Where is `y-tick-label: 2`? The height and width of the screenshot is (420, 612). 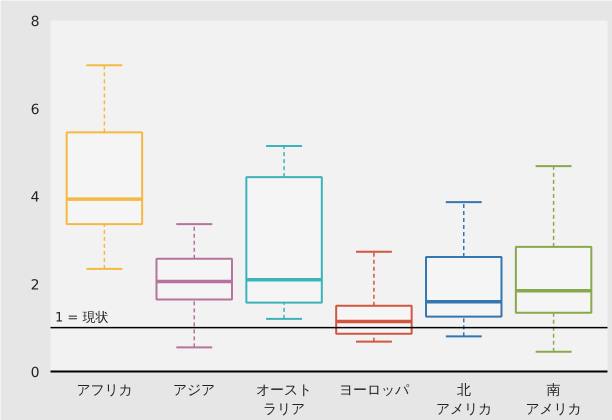 y-tick-label: 2 is located at coordinates (35, 285).